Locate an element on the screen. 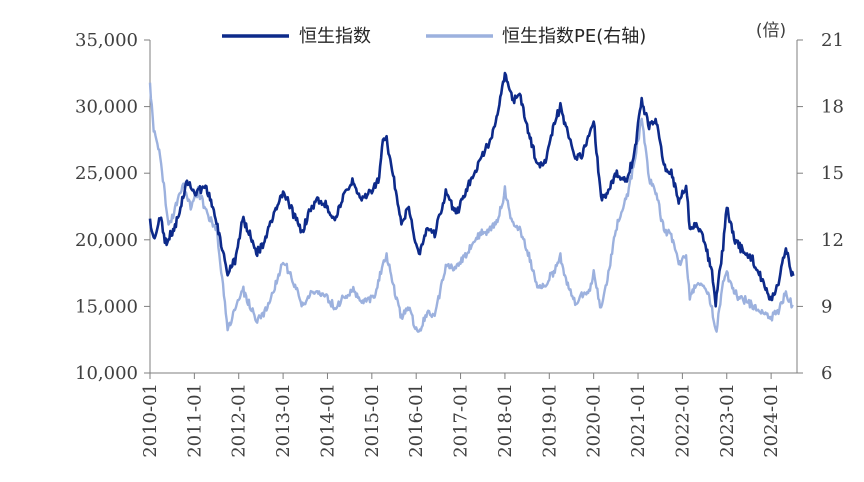 The height and width of the screenshot is (482, 864). x-tick-label: 2011-01 is located at coordinates (194, 420).